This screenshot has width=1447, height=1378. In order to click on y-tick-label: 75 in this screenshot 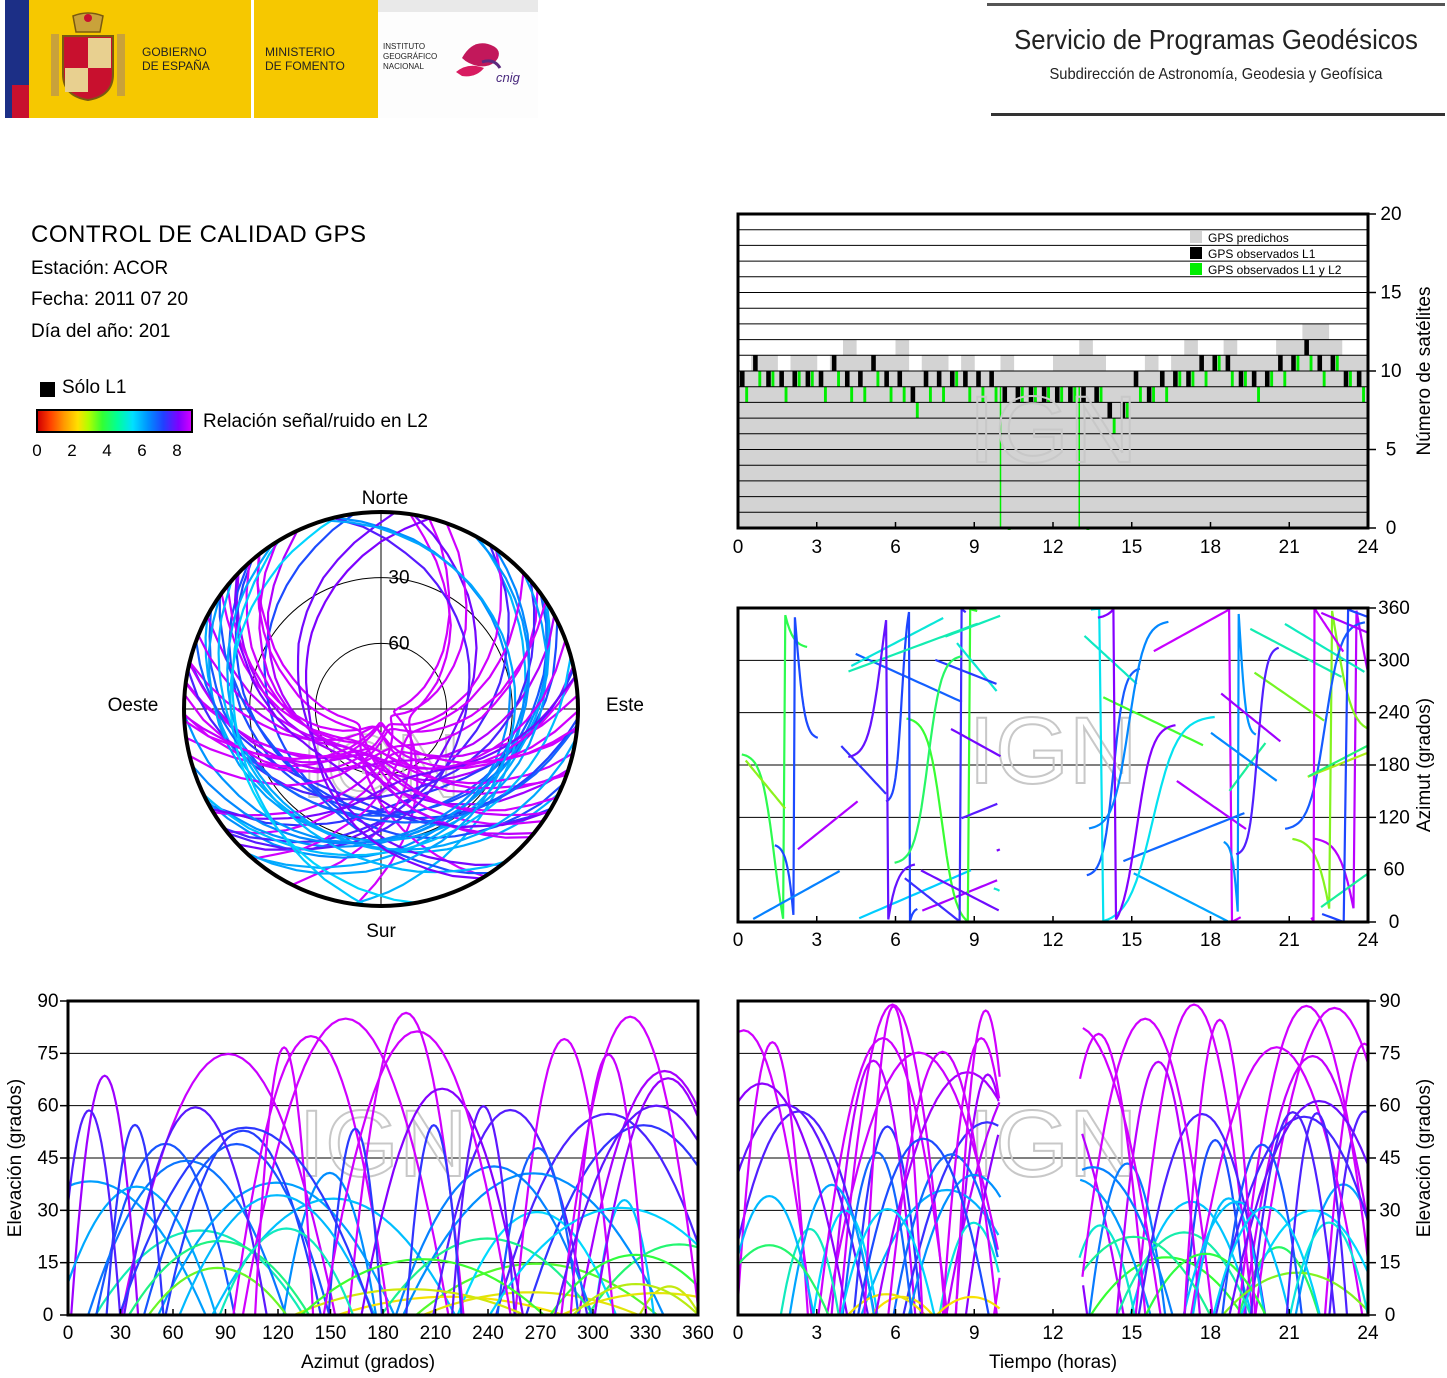, I will do `click(1389, 1053)`.